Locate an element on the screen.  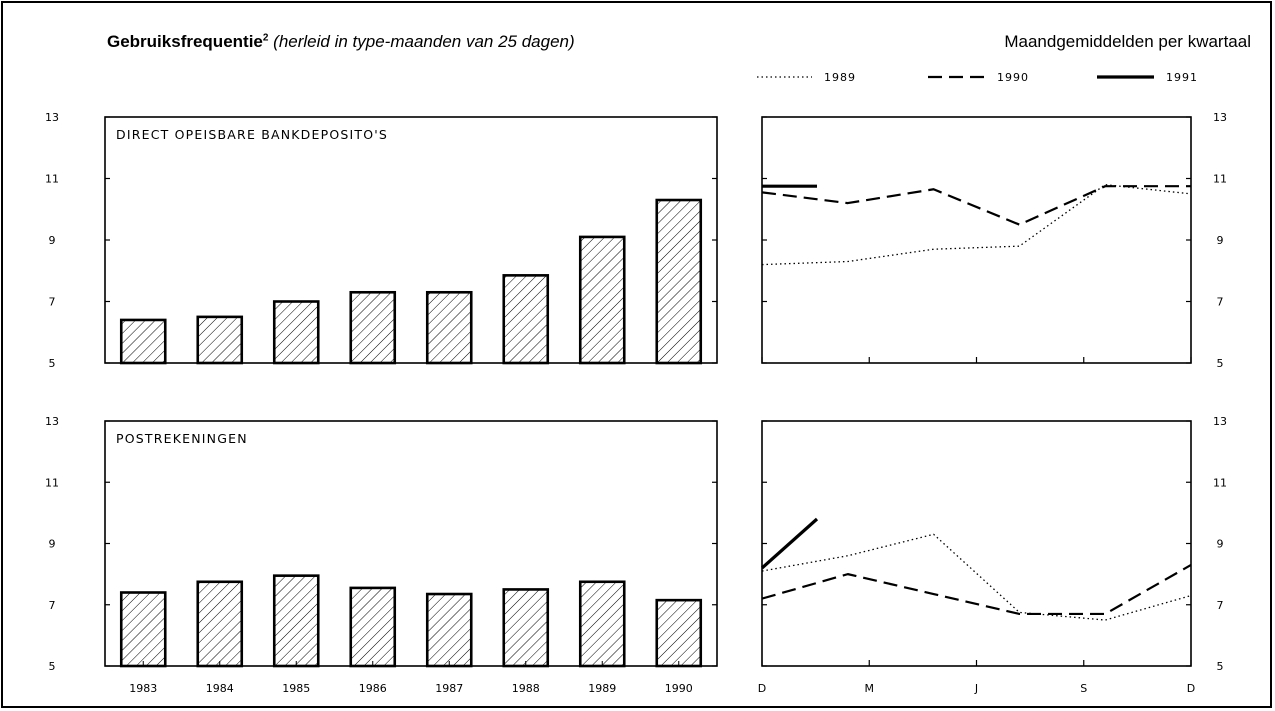
x-tick-label: 1988 is located at coordinates (526, 688).